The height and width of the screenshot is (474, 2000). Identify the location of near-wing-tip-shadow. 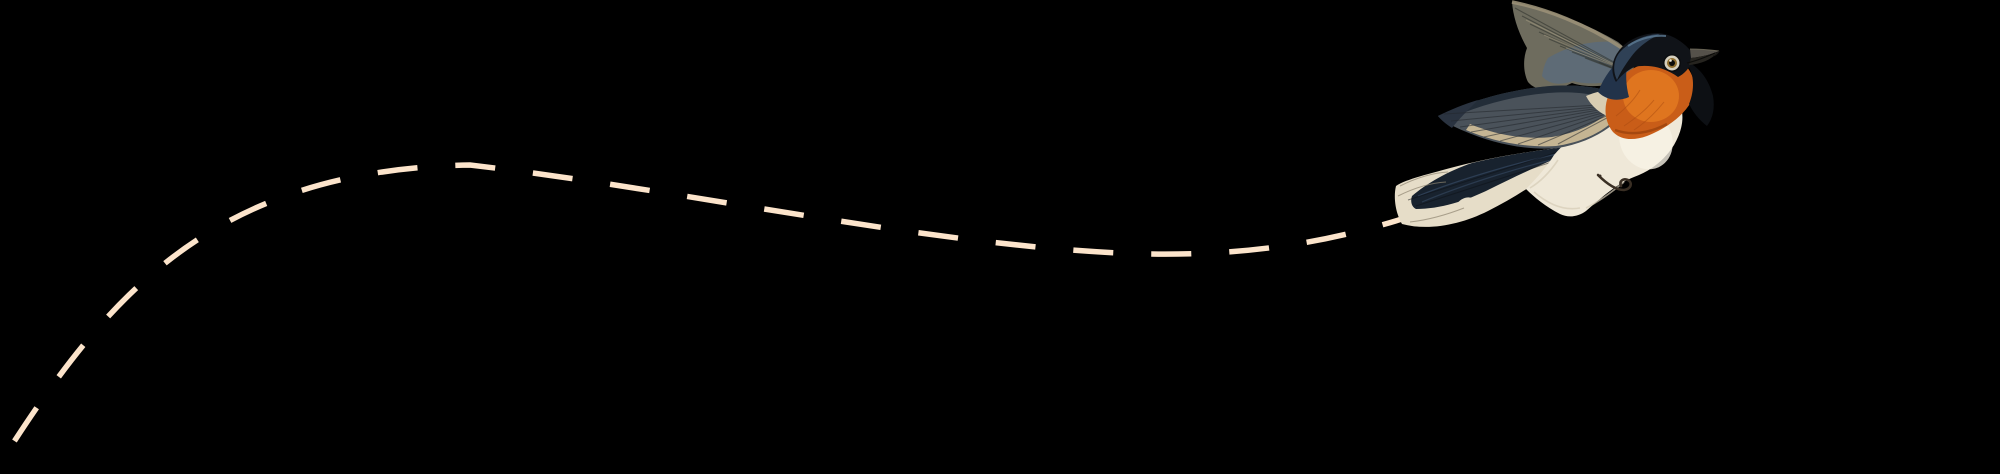
(1458, 114).